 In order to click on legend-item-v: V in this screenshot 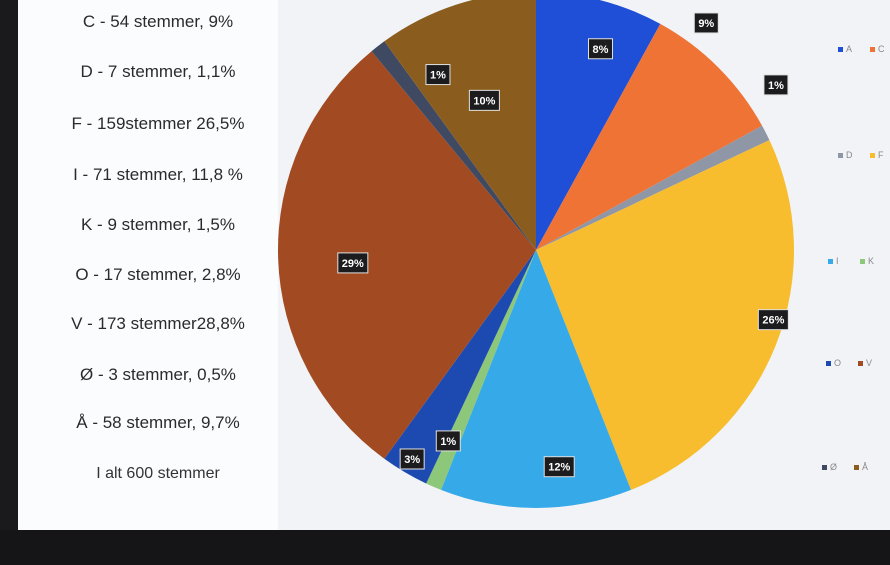, I will do `click(865, 363)`.